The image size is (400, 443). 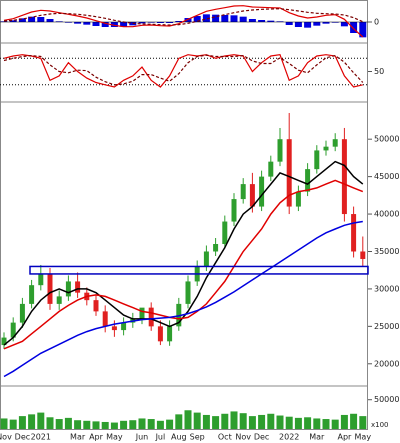 What do you see at coordinates (197, 437) in the screenshot?
I see `x-tick-label: Sep` at bounding box center [197, 437].